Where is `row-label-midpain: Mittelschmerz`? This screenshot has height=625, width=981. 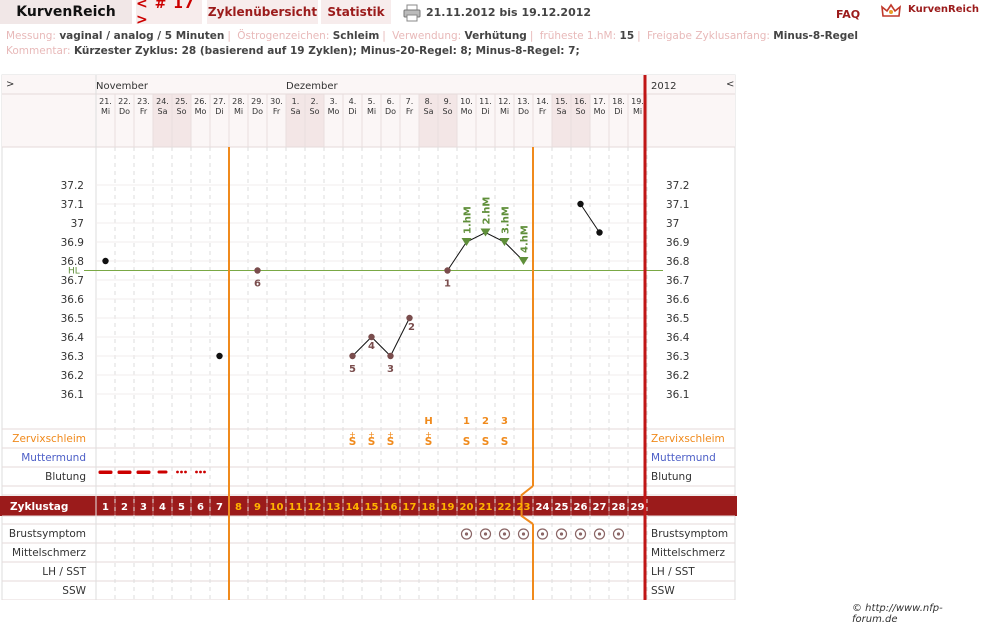 row-label-midpain: Mittelschmerz is located at coordinates (49, 553).